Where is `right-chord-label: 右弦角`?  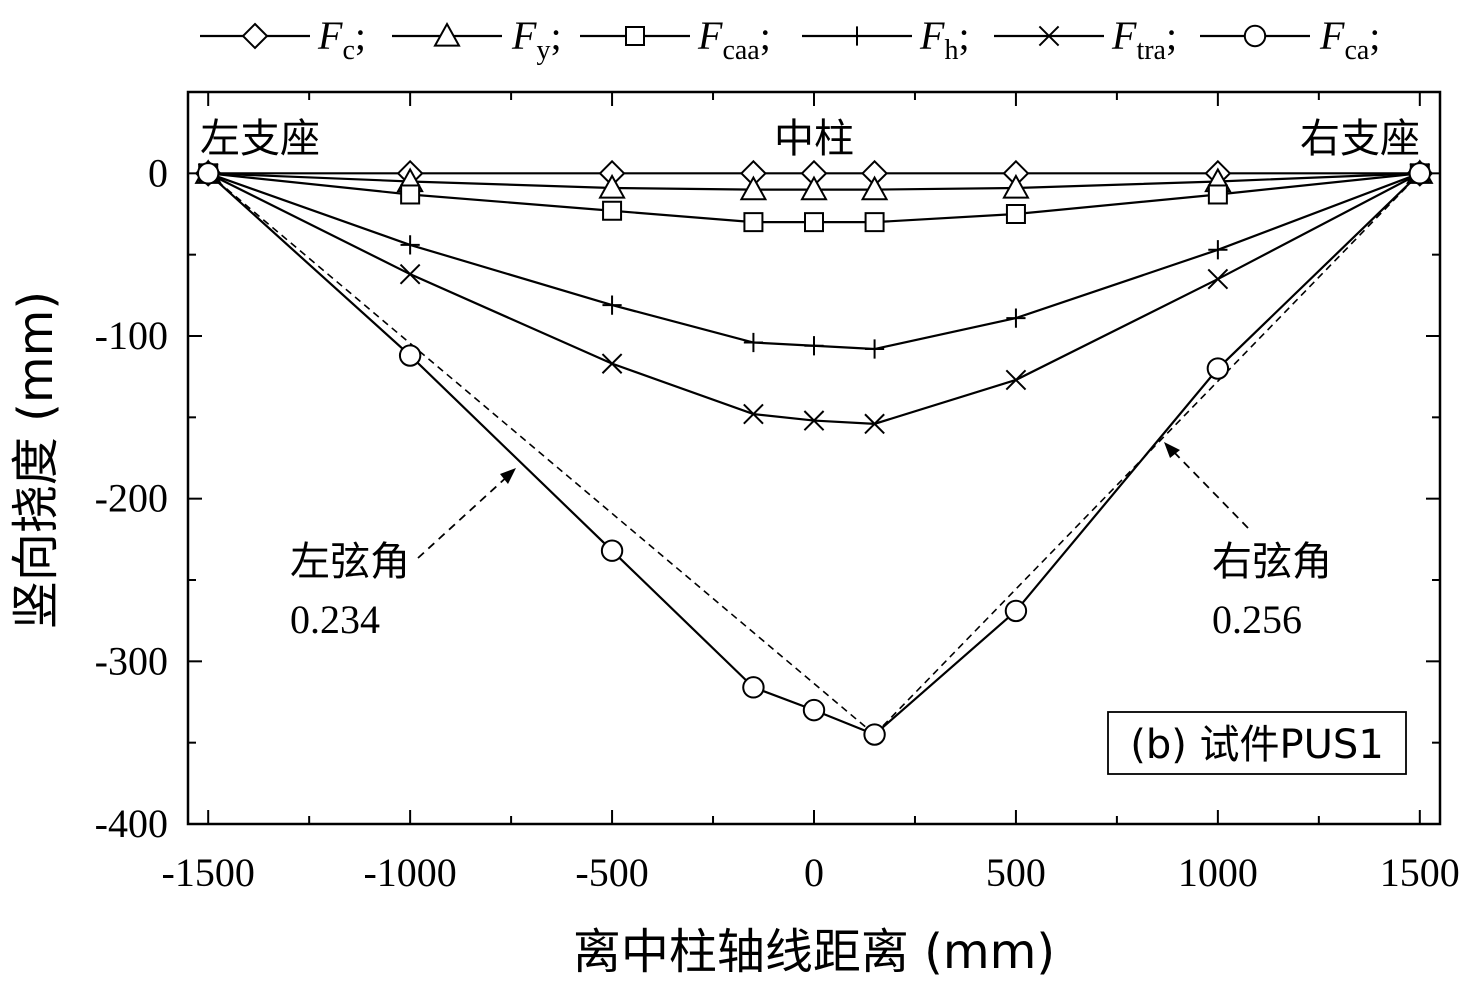 right-chord-label: 右弦角 is located at coordinates (1272, 562).